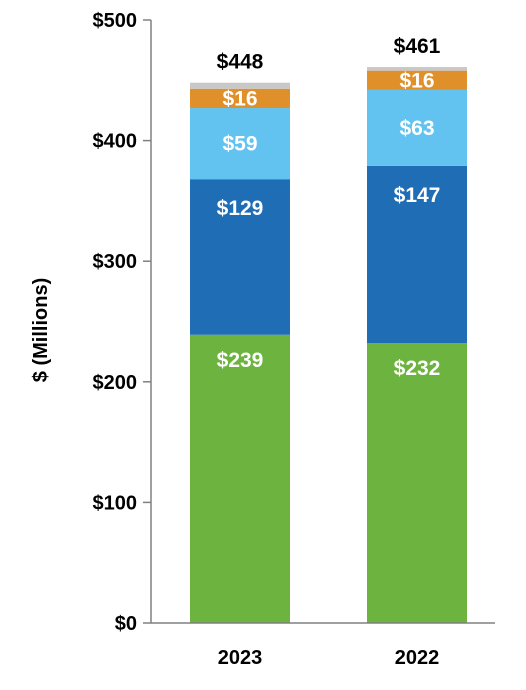  I want to click on y-tick-label: $0, so click(126, 624).